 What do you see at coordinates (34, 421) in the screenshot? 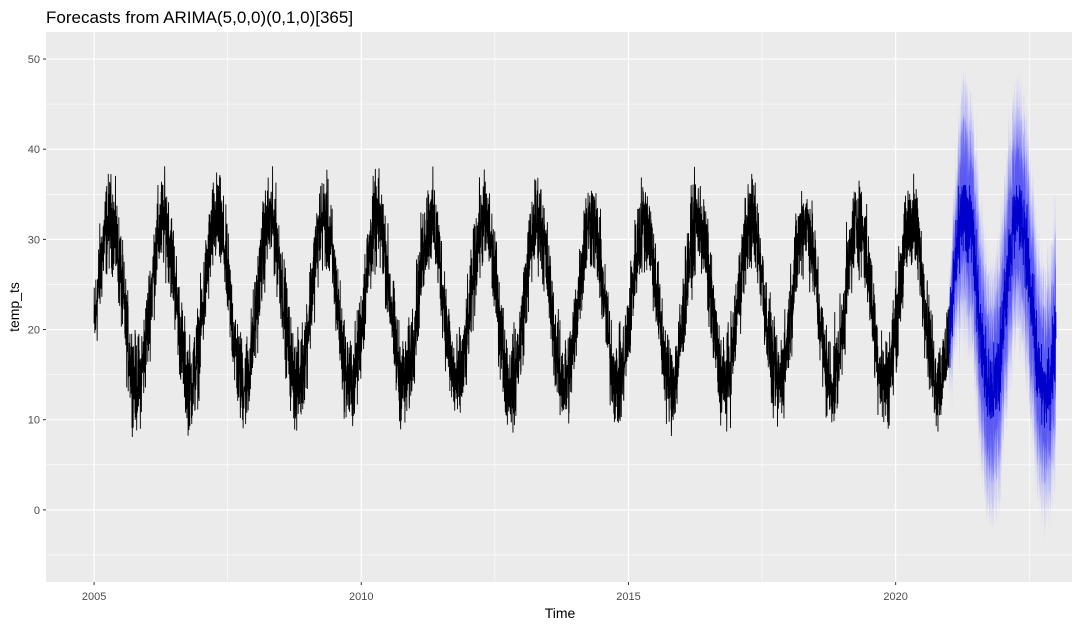
I see `y-tick-label: 10` at bounding box center [34, 421].